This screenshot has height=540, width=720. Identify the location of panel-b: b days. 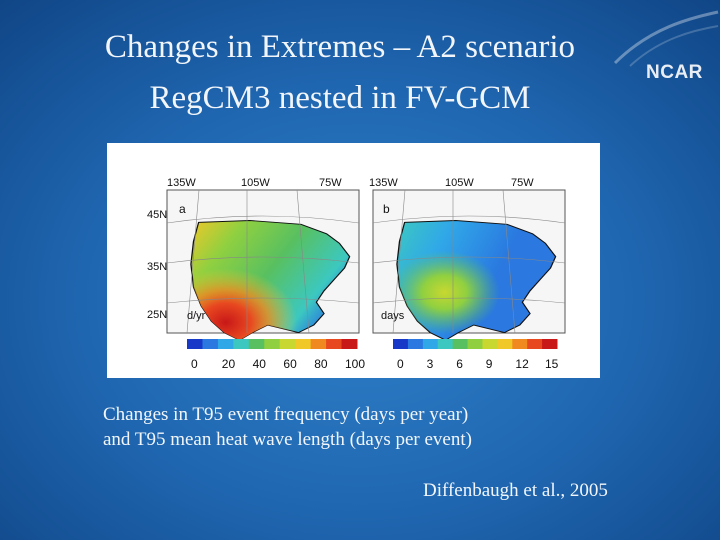
(469, 265).